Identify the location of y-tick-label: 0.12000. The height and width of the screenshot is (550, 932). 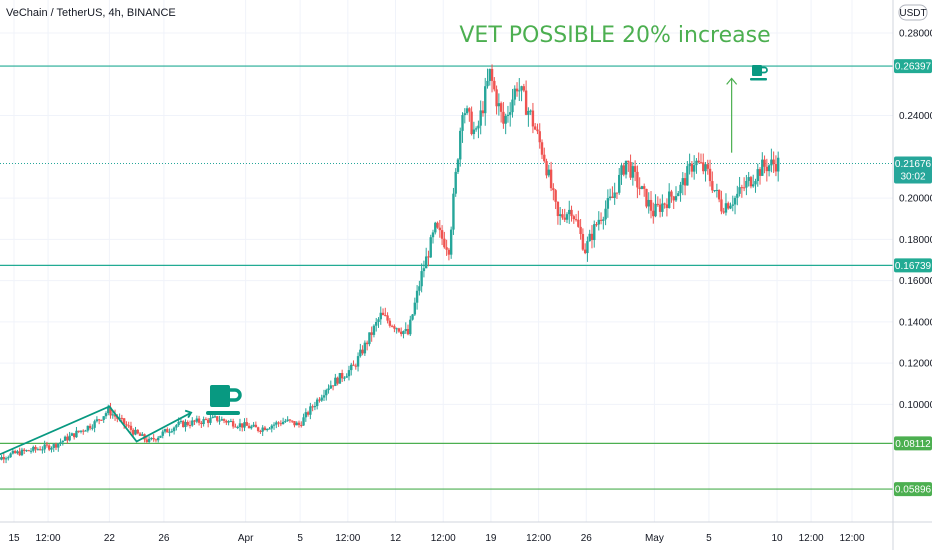
(915, 364).